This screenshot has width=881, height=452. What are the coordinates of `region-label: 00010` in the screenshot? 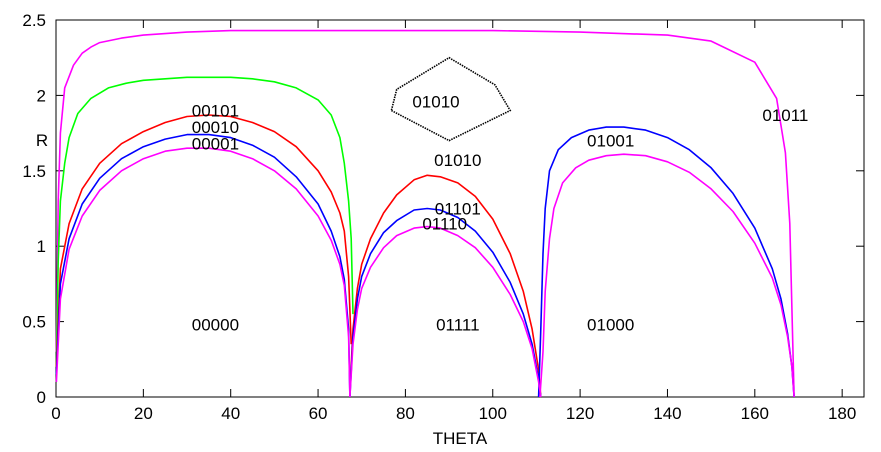 It's located at (215, 127).